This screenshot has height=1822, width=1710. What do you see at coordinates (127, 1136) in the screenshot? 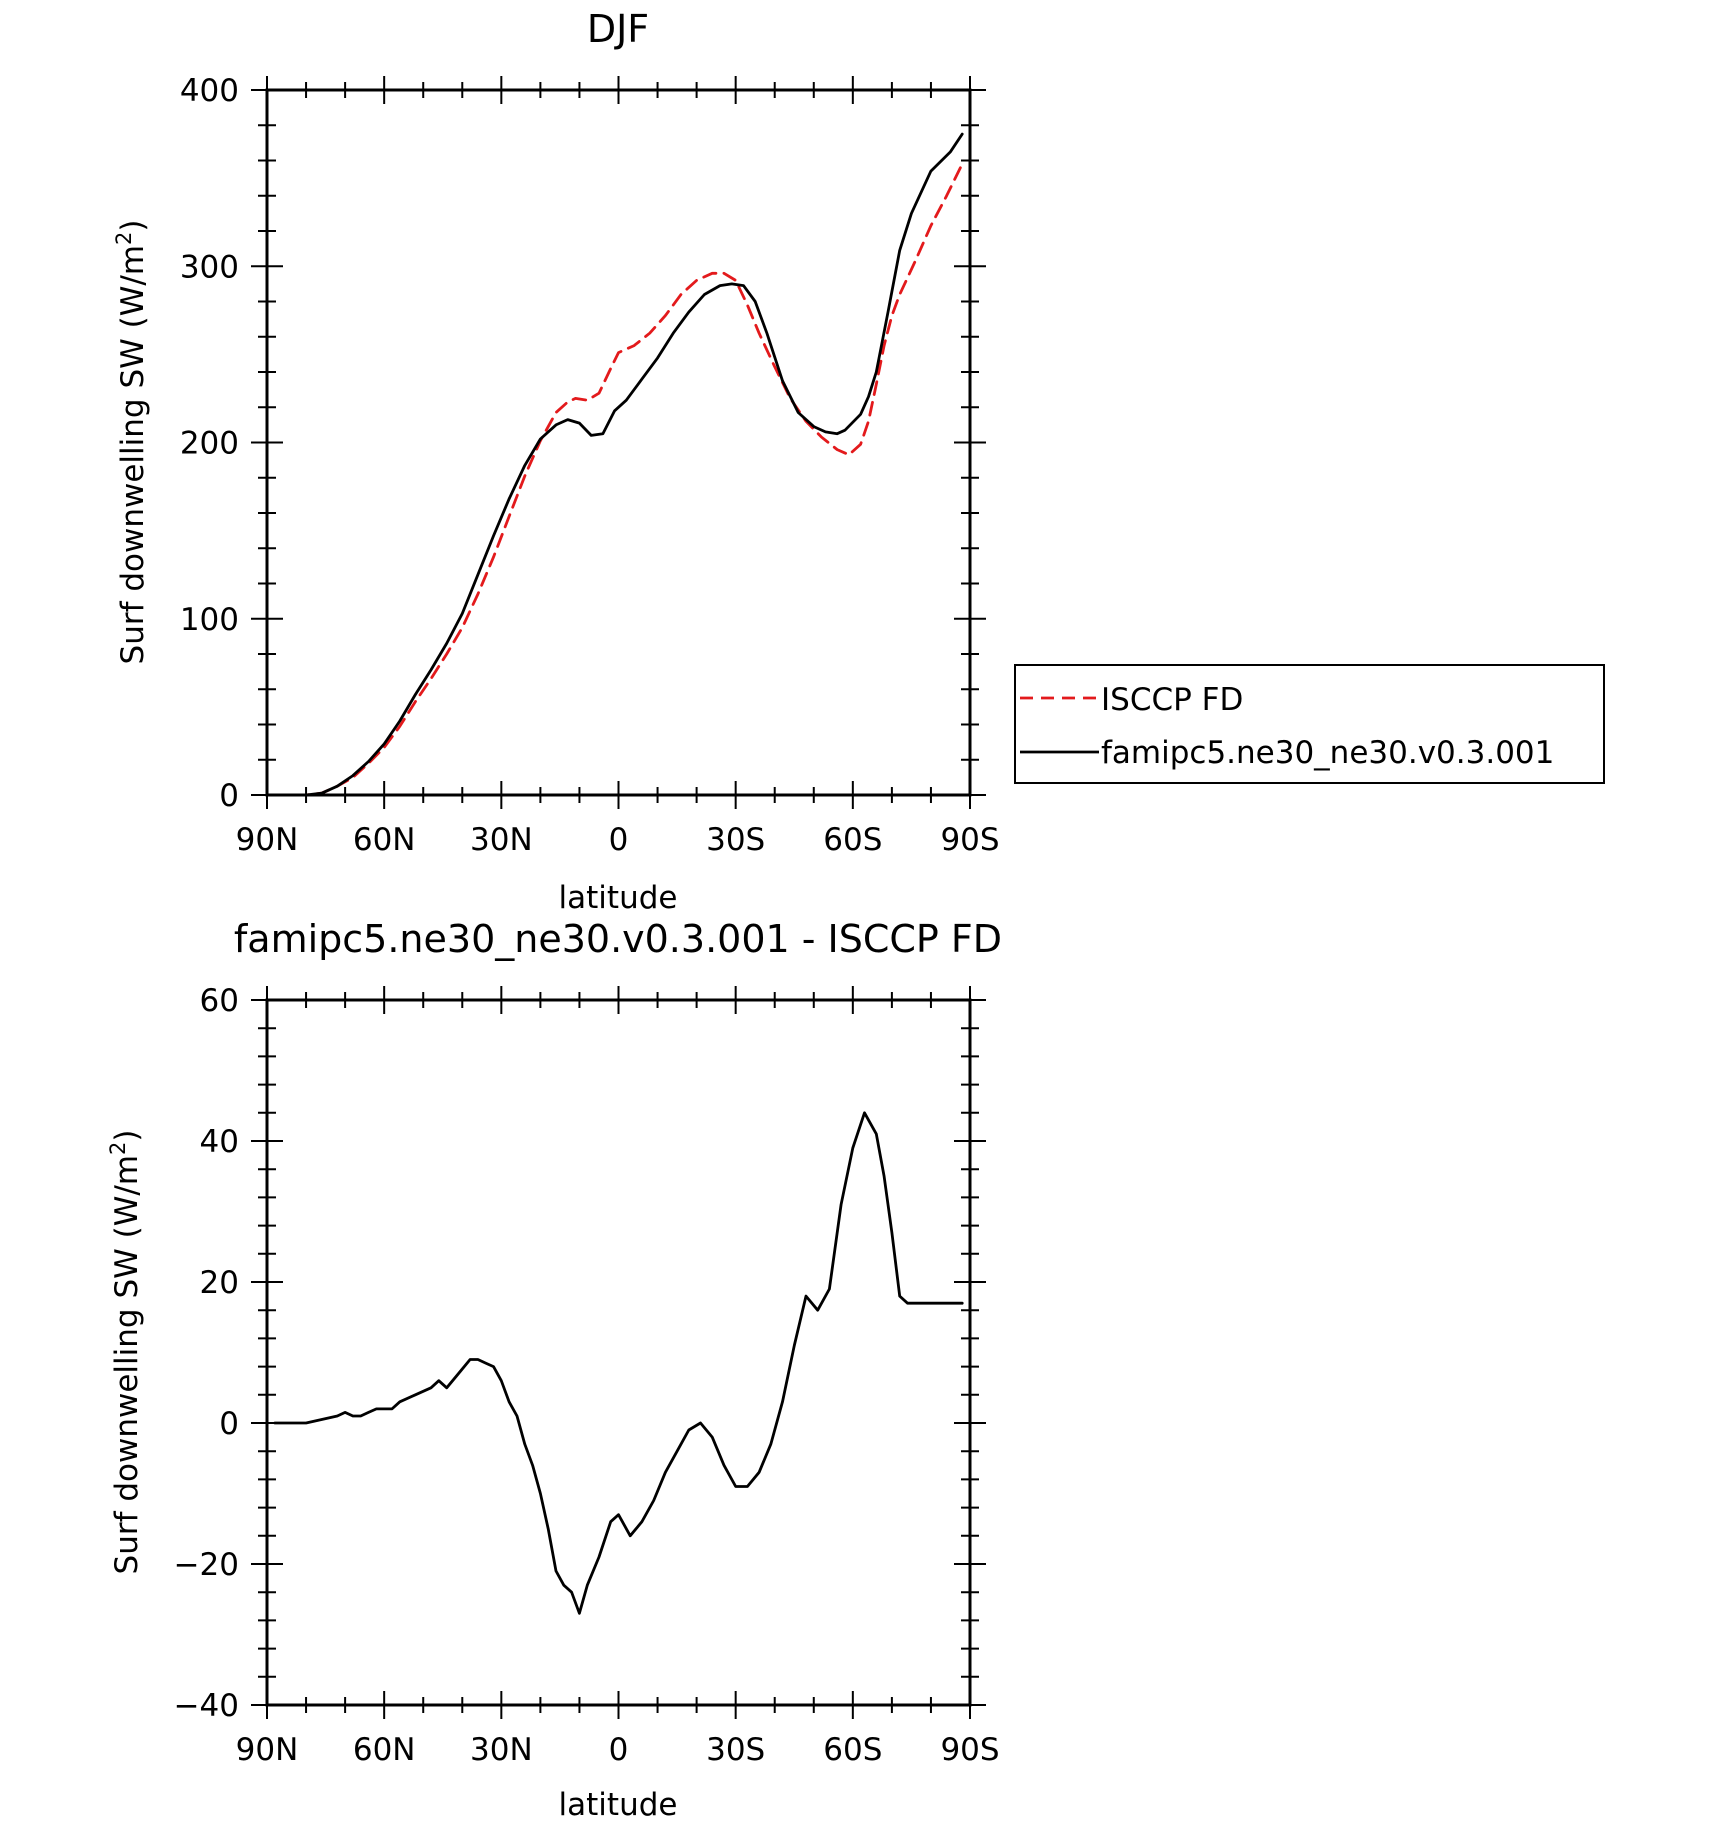
I see `bottom-y-axis-title-close: )` at bounding box center [127, 1136].